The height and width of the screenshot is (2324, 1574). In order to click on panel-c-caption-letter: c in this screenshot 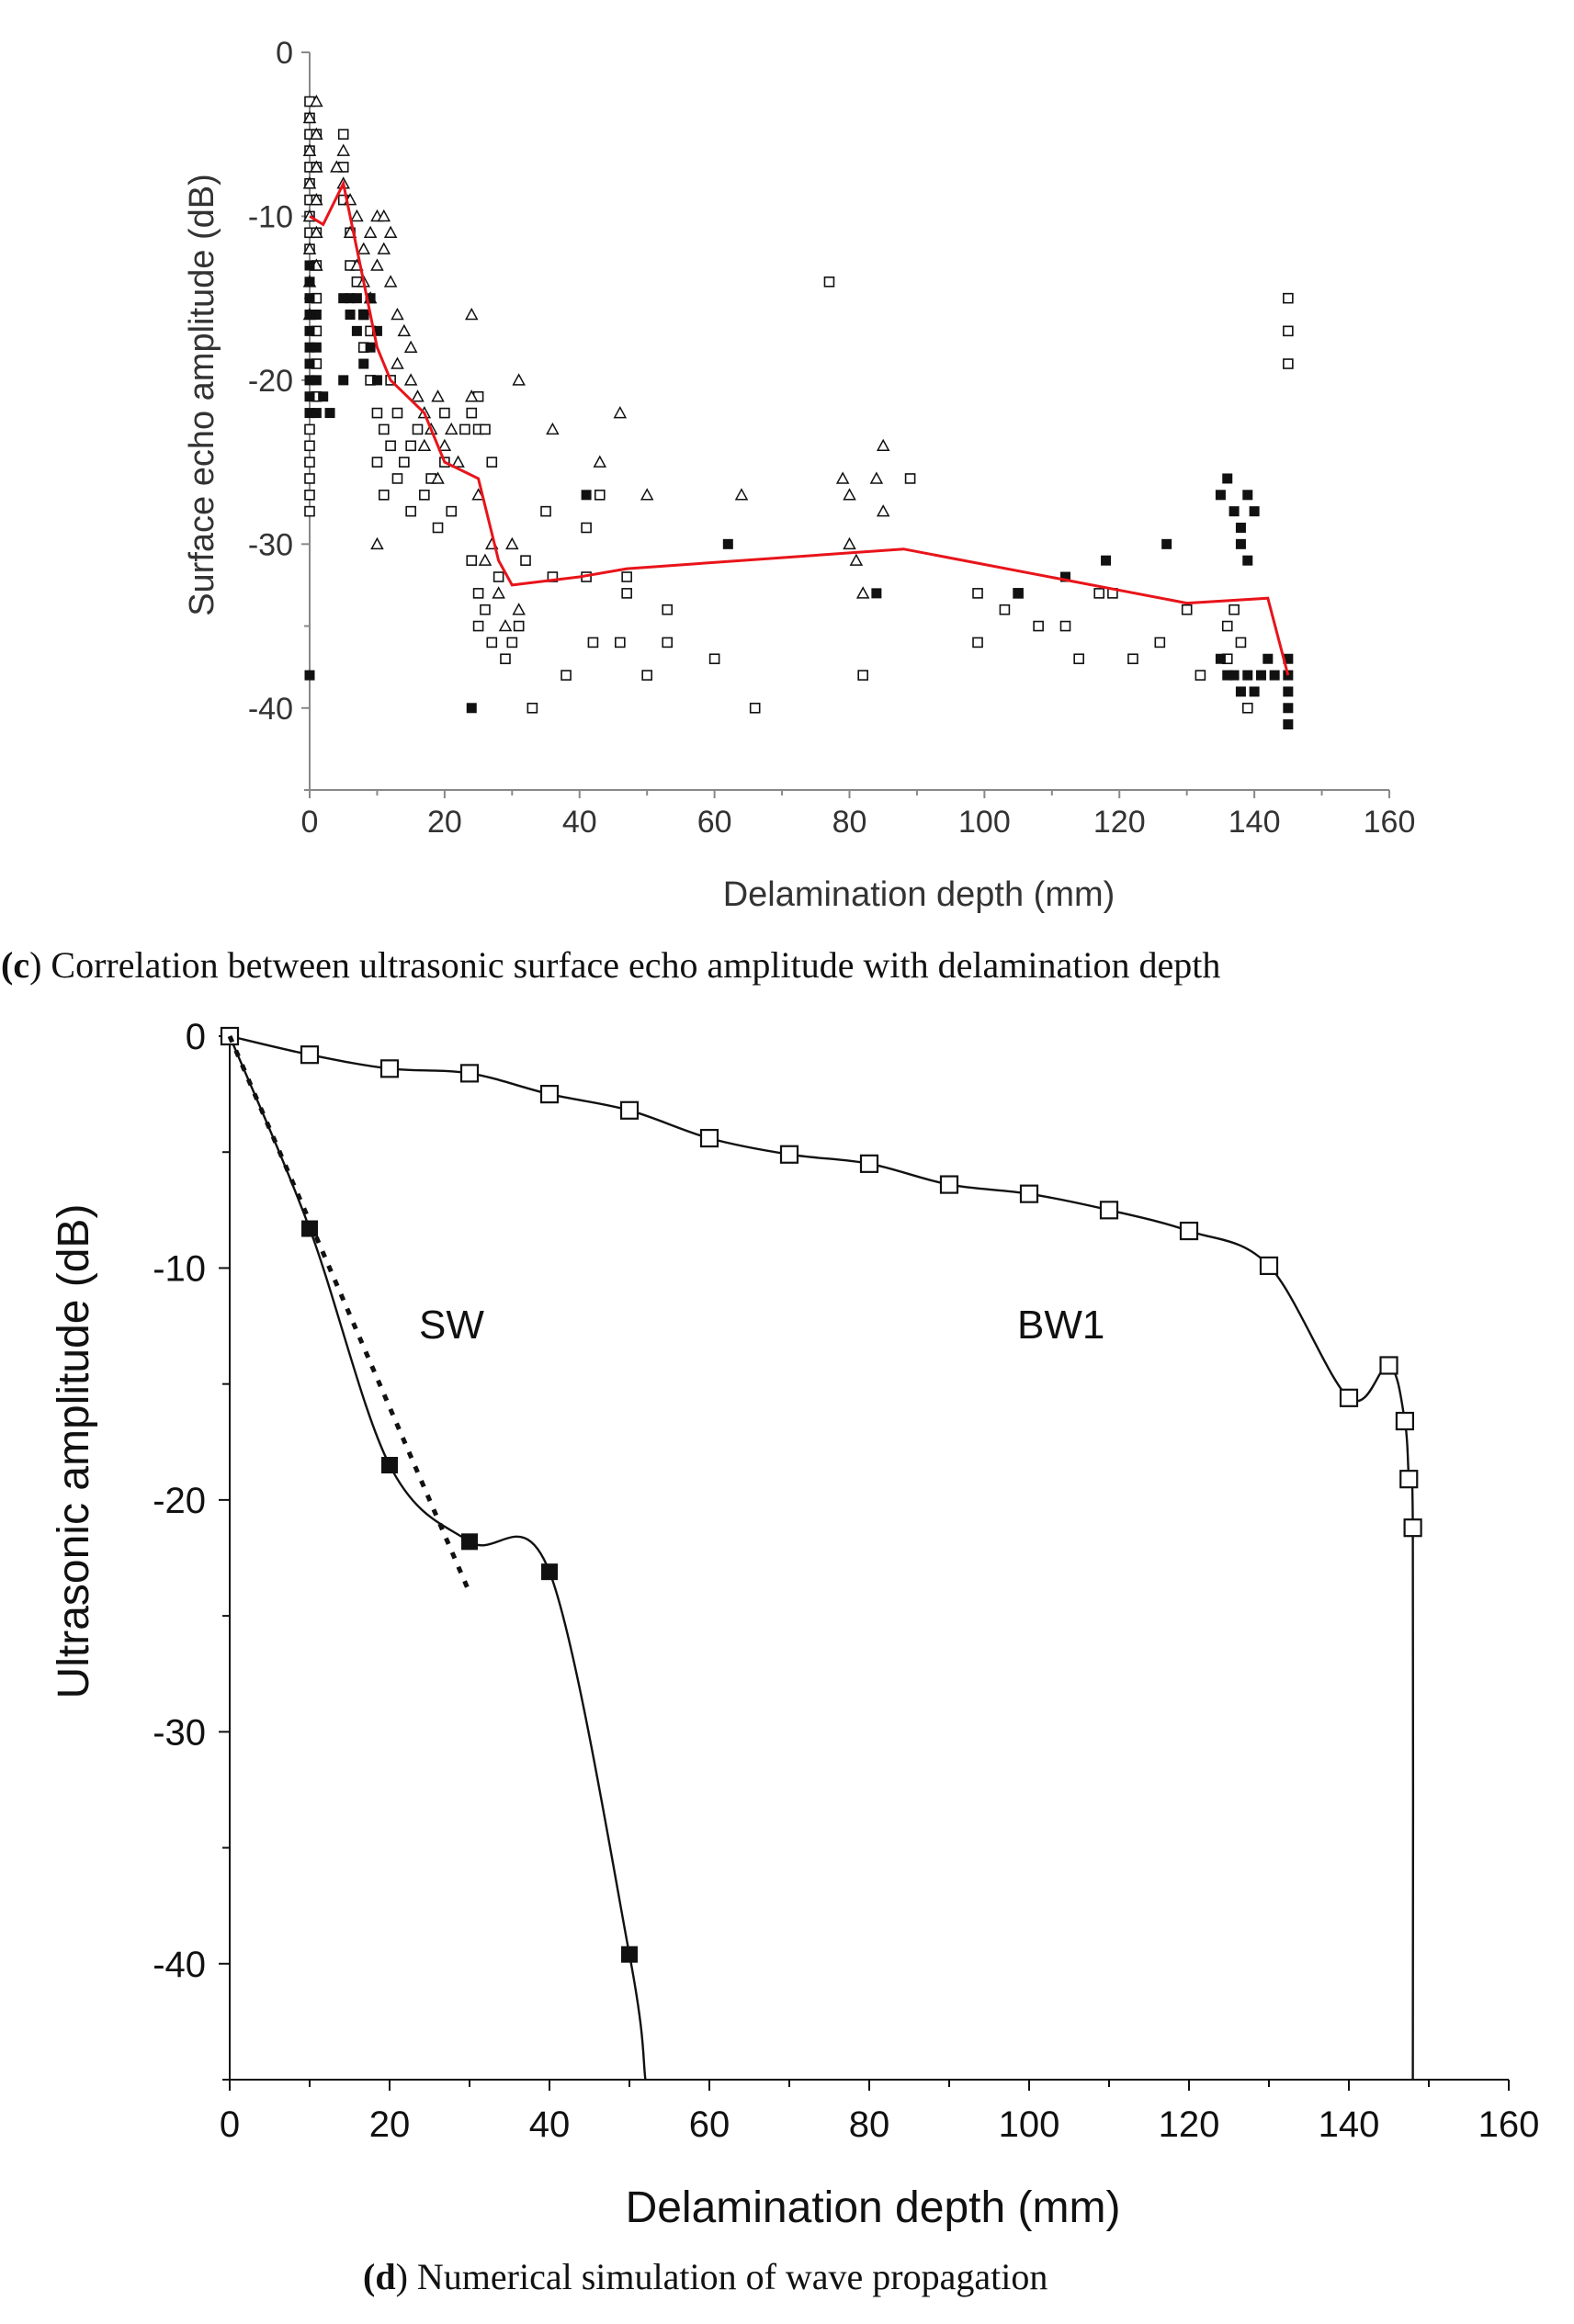, I will do `click(21, 965)`.